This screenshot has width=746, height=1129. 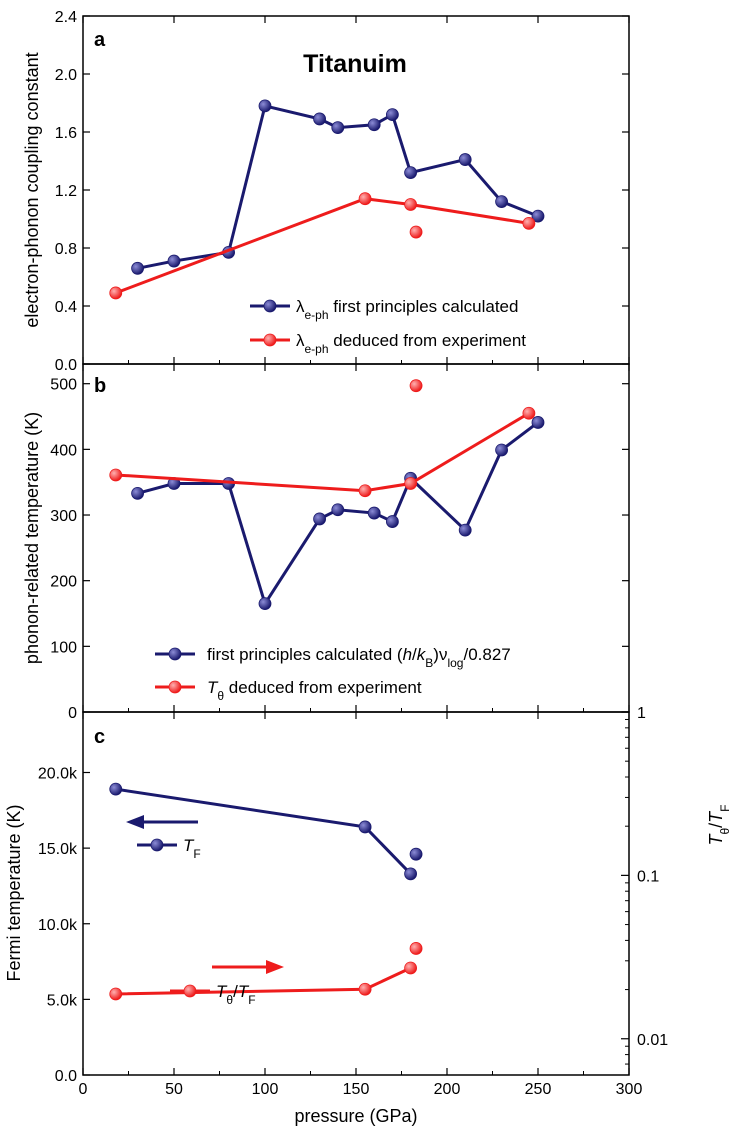 I want to click on legend-c-tf-label: TF, so click(x=192, y=848).